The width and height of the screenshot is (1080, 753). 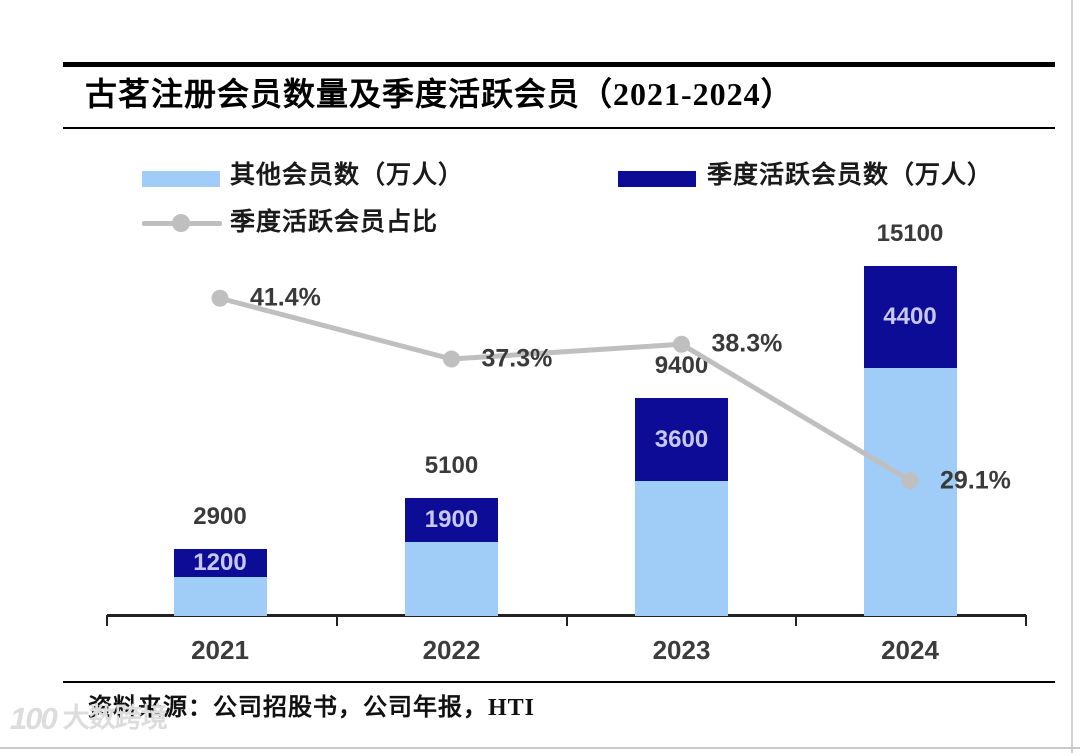 I want to click on bar-active-value-2022: 1900, so click(x=451, y=519).